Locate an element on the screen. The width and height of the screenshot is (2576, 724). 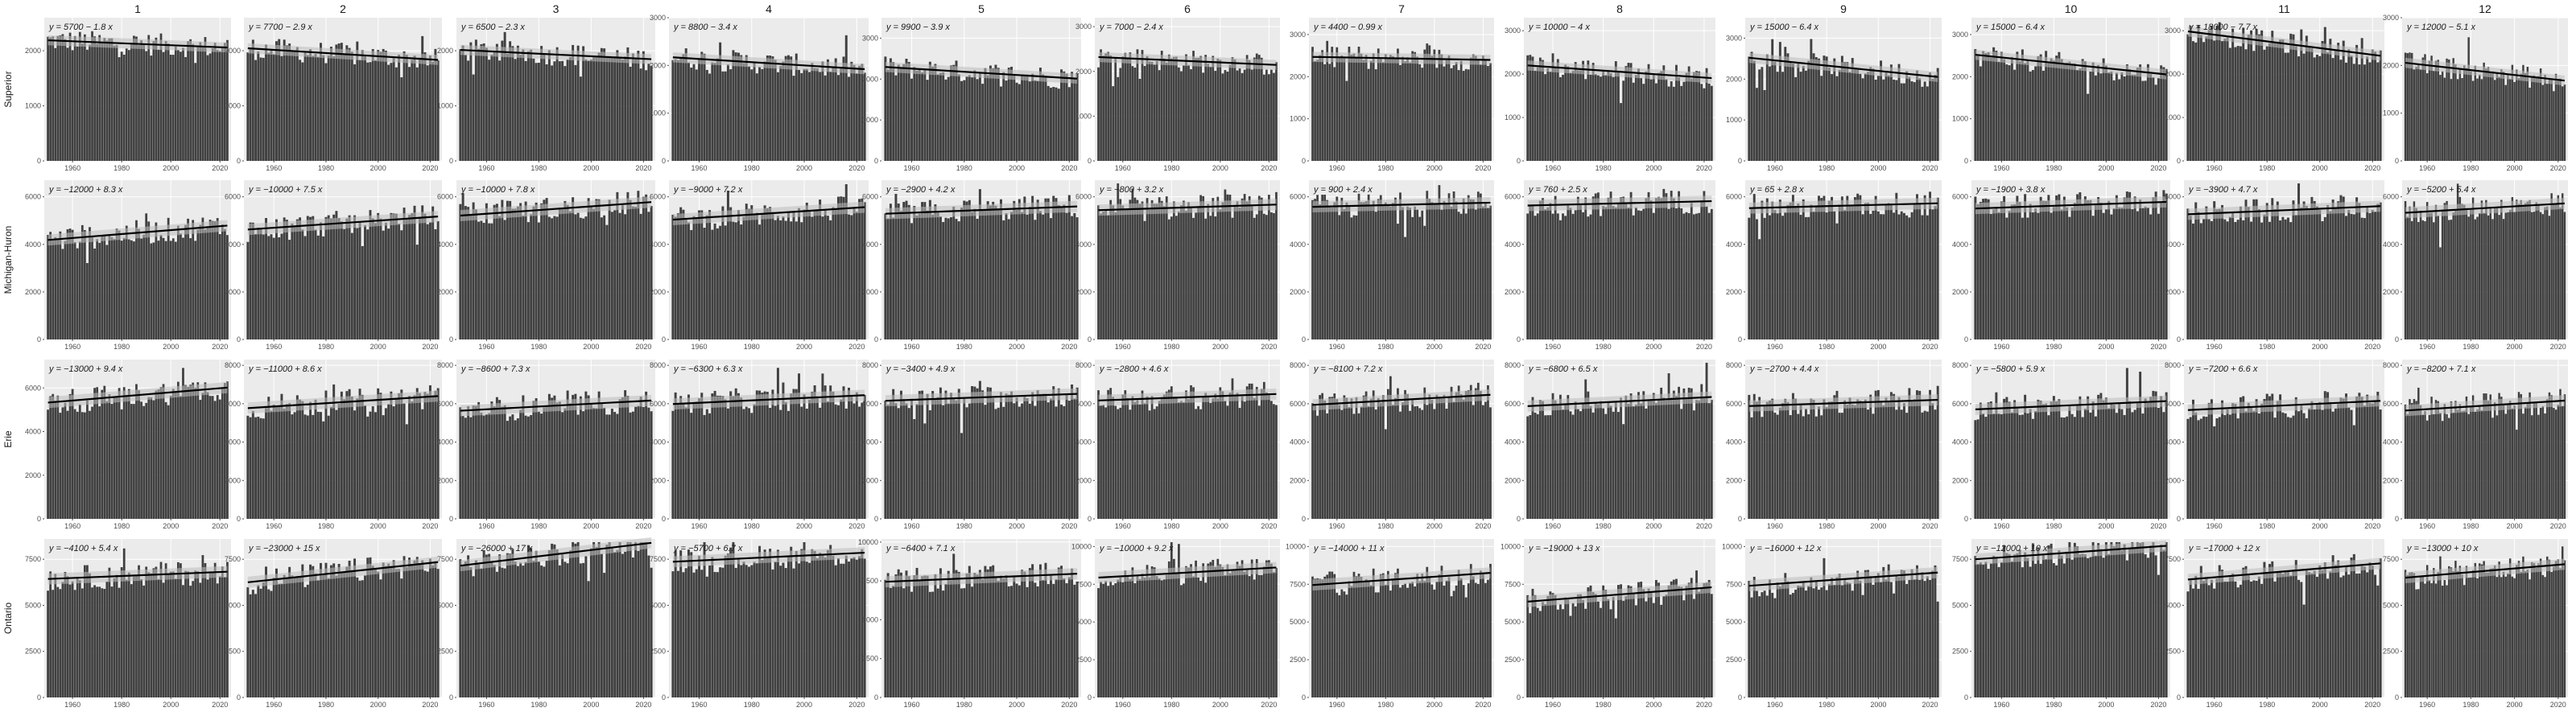
y-tick-label: 1000 is located at coordinates (1513, 117).